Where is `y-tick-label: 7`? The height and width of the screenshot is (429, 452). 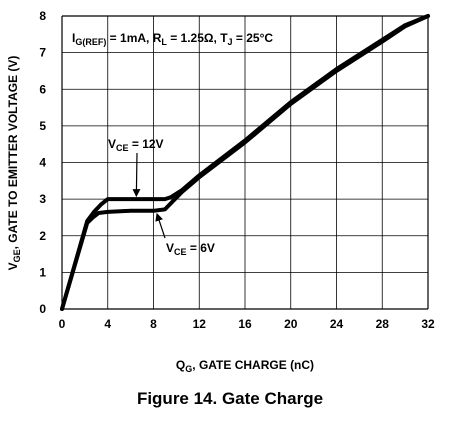
y-tick-label: 7 is located at coordinates (42, 53).